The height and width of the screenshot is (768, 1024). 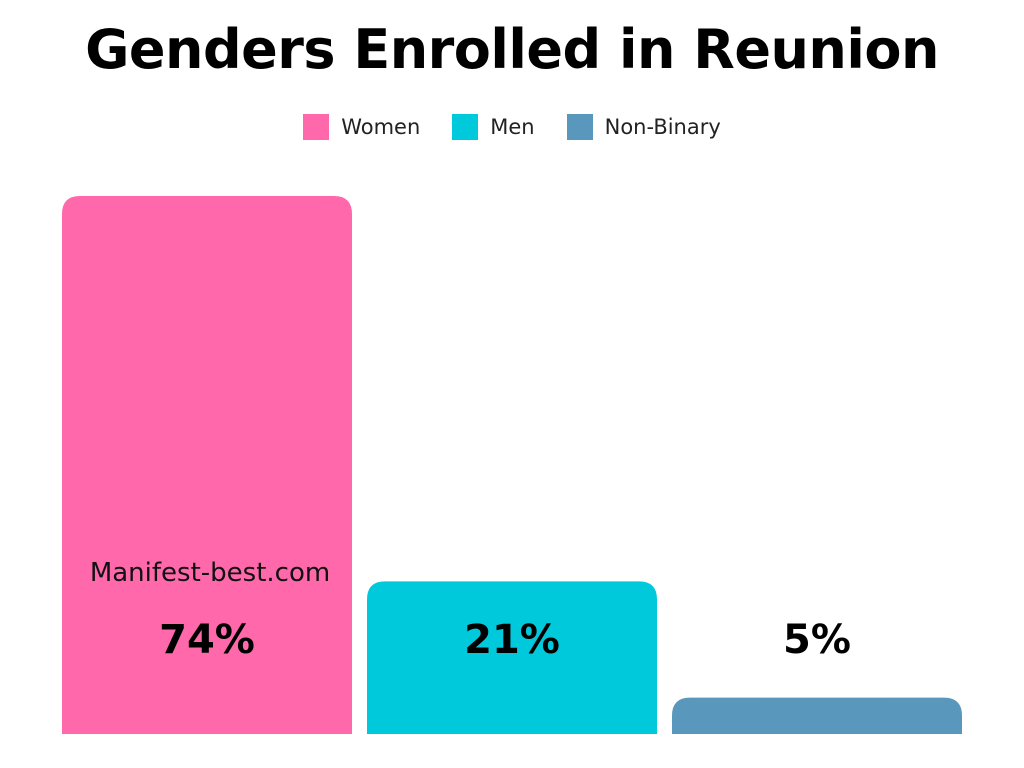 I want to click on legend-label: Women, so click(x=381, y=127).